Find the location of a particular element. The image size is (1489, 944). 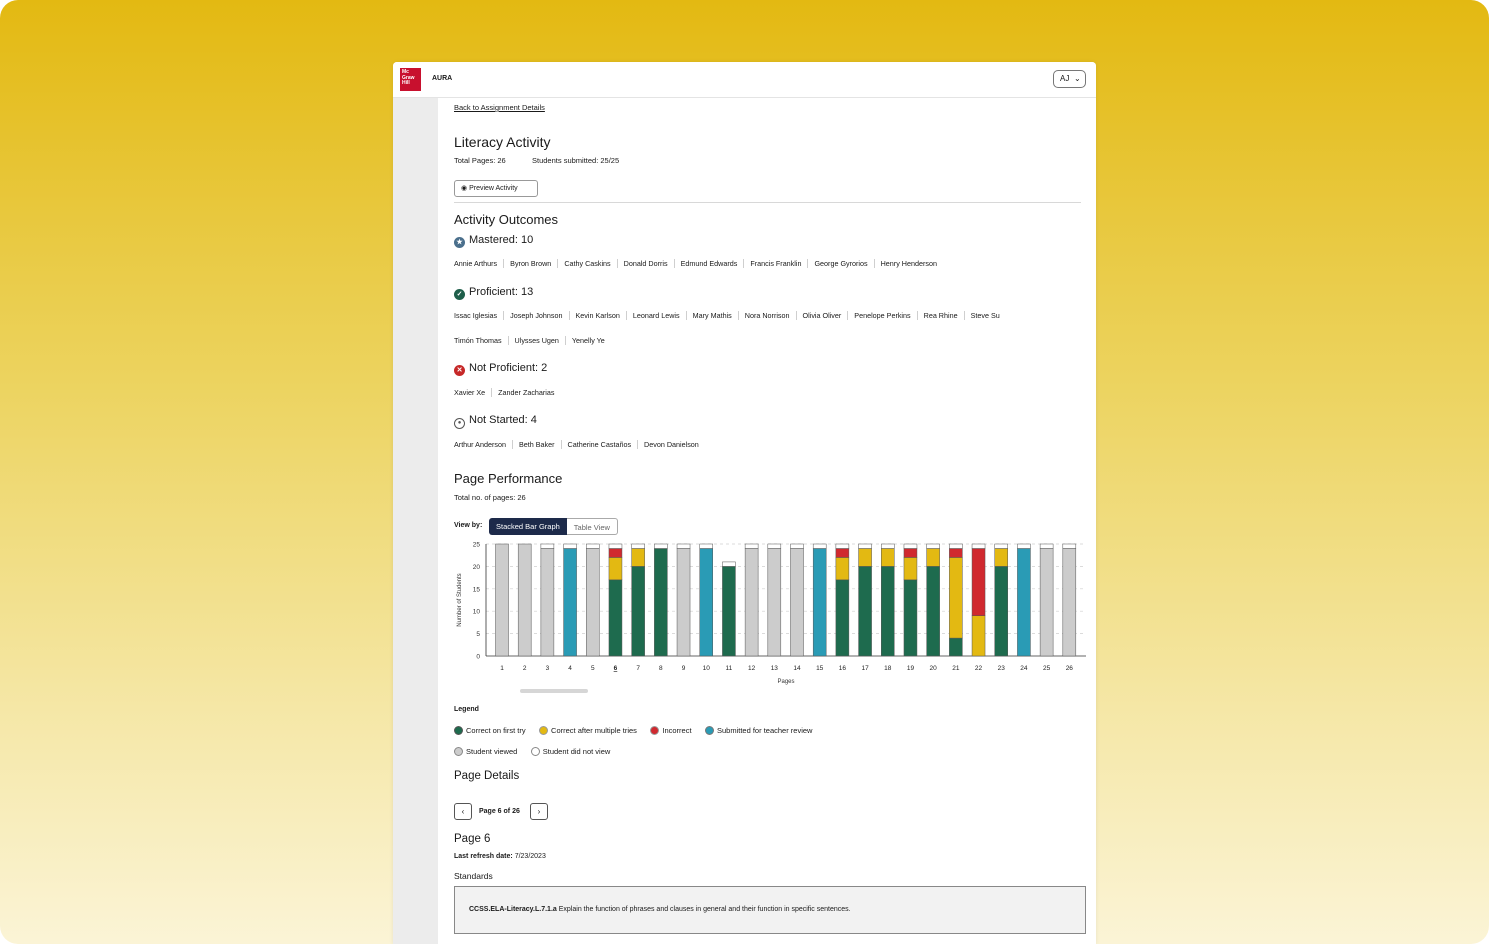

not-proficient-names: Xavier Xe Zander Zacharias is located at coordinates (510, 392).